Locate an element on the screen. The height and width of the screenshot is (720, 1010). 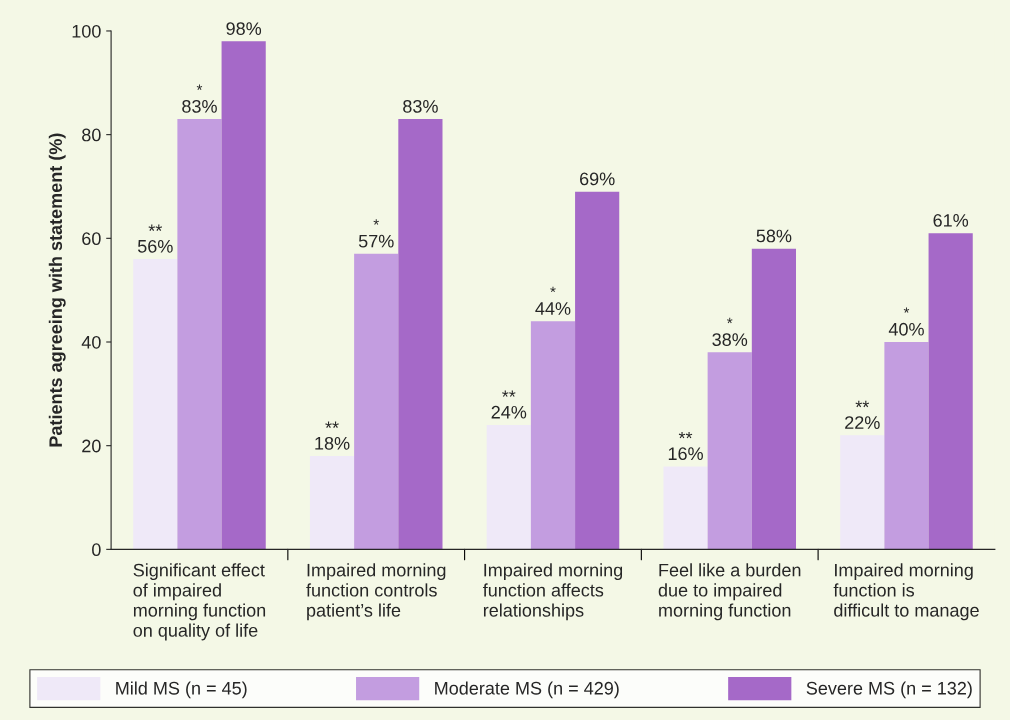
x-tick-label: Impaired morning function is difficult to manage is located at coordinates (906, 592).